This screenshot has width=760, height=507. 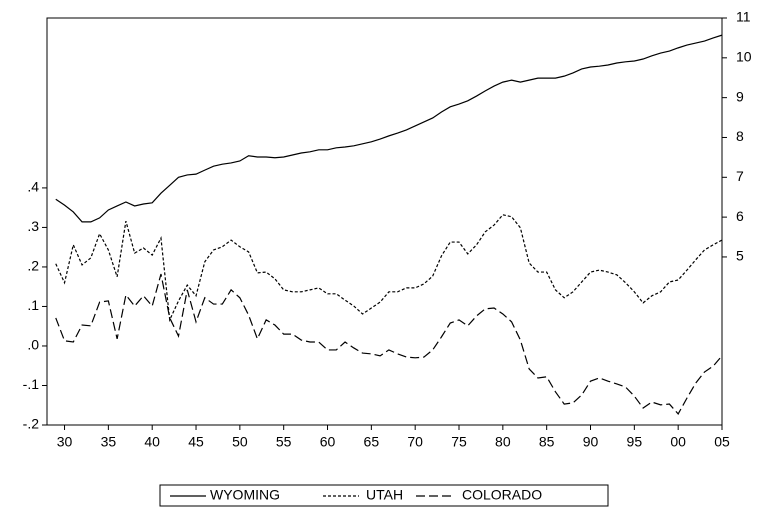 I want to click on x-tick-label: 70, so click(x=415, y=442).